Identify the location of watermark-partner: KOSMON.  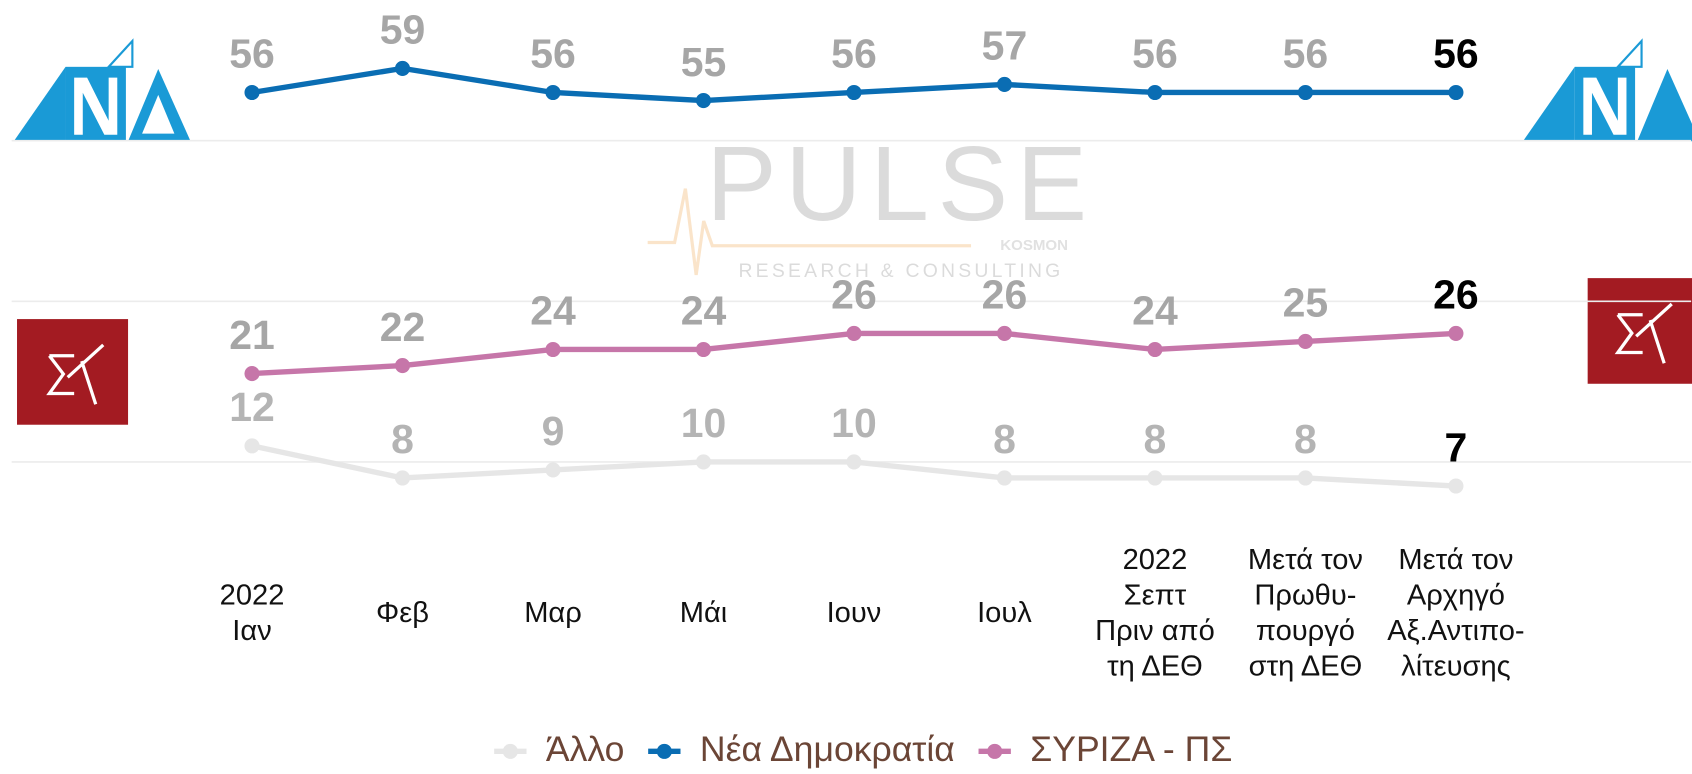
(1034, 245).